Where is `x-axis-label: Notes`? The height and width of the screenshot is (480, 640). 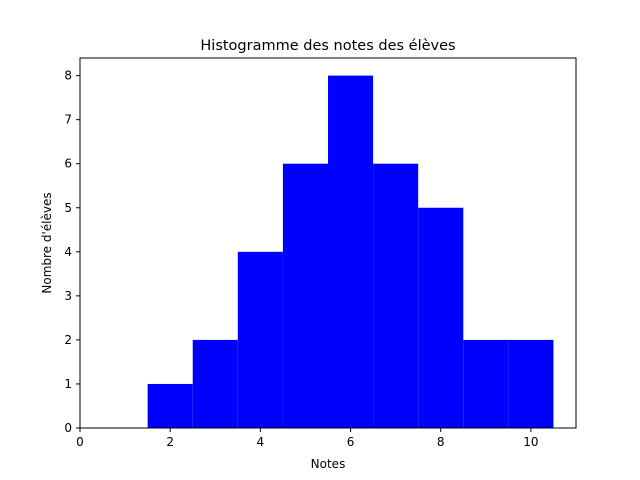
x-axis-label: Notes is located at coordinates (328, 464).